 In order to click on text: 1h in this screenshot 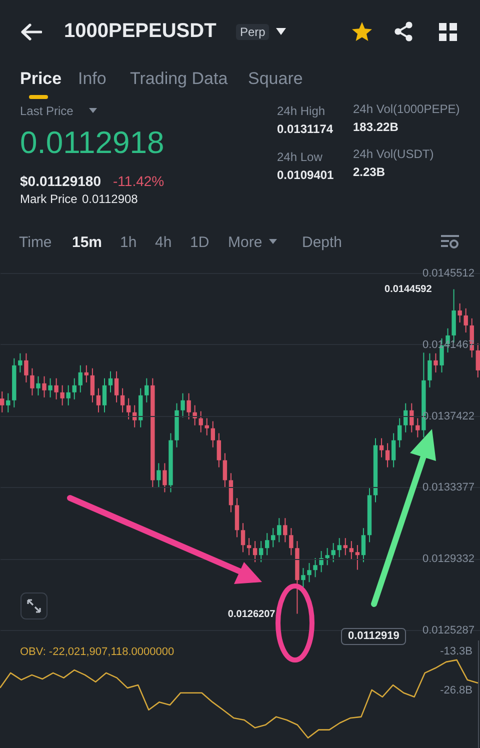, I will do `click(128, 242)`.